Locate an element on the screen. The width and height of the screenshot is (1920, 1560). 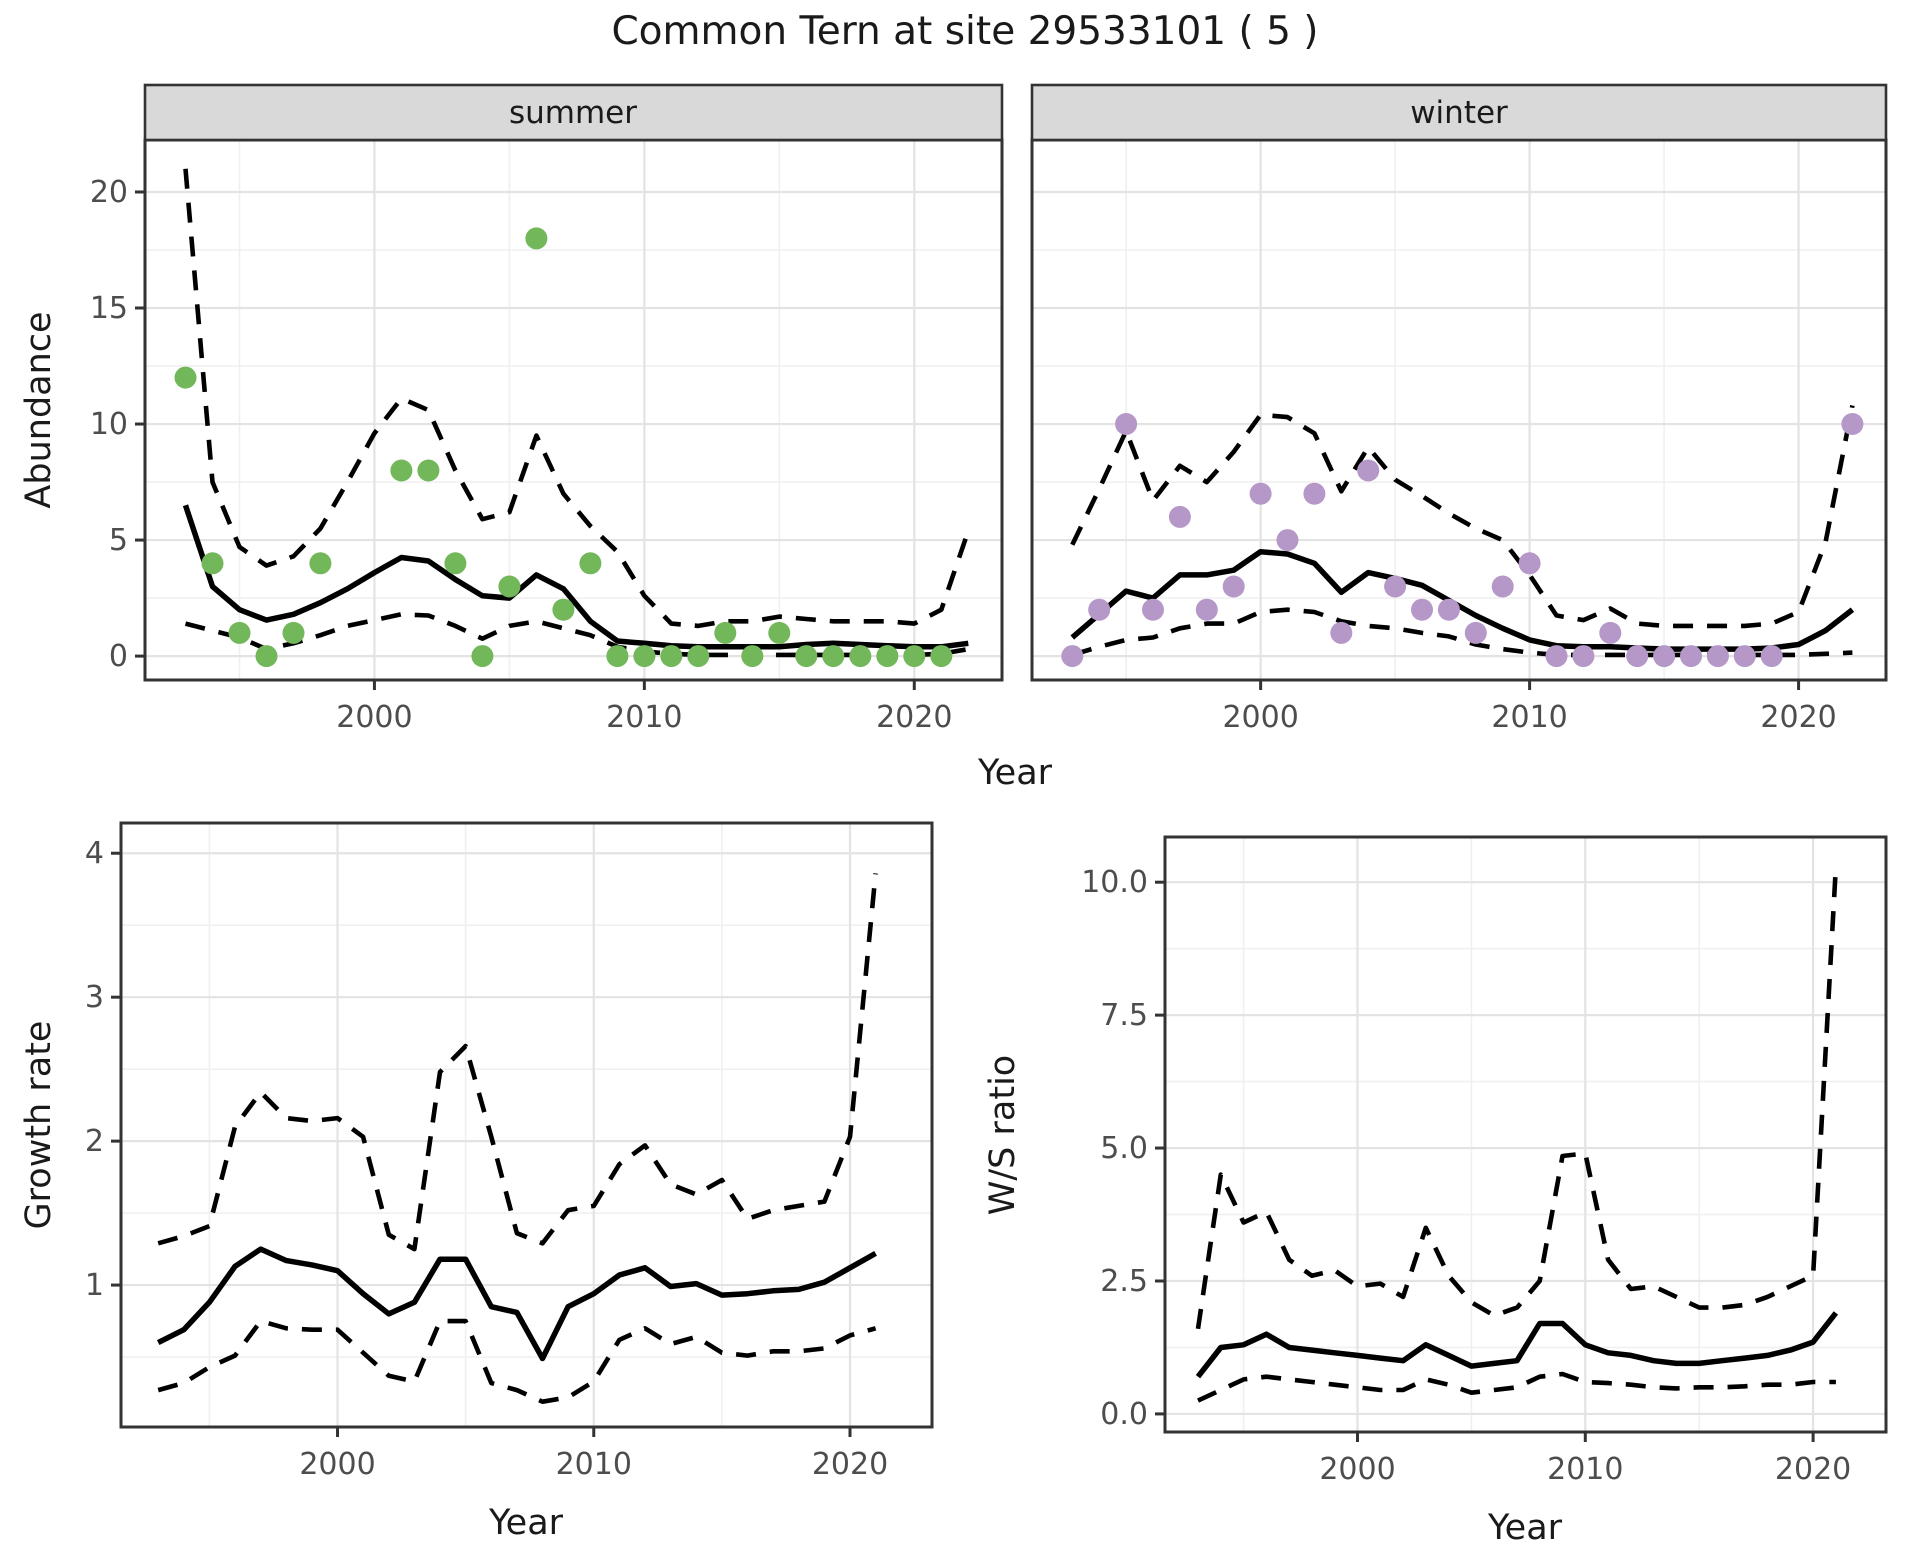
panel-background is located at coordinates (1525, 1134).